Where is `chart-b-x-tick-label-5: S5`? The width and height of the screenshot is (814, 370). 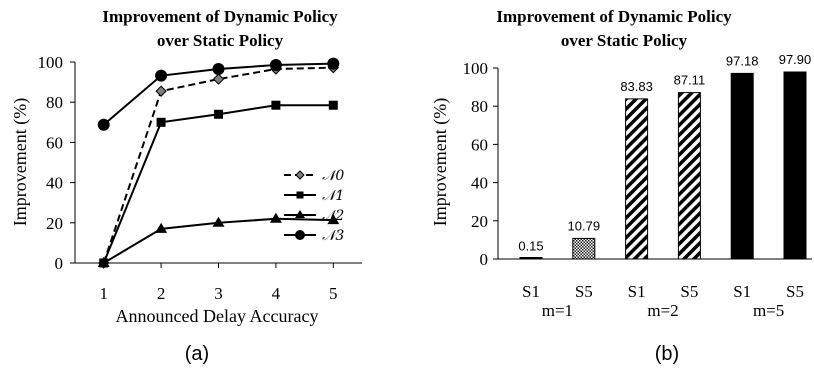 chart-b-x-tick-label-5: S5 is located at coordinates (795, 291).